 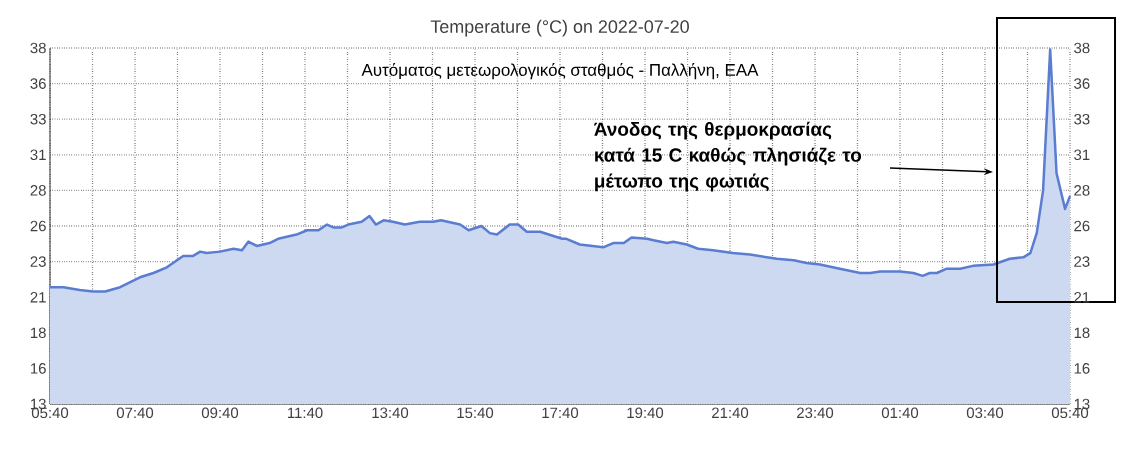 I want to click on x-tick-label: 21:40, so click(x=730, y=413).